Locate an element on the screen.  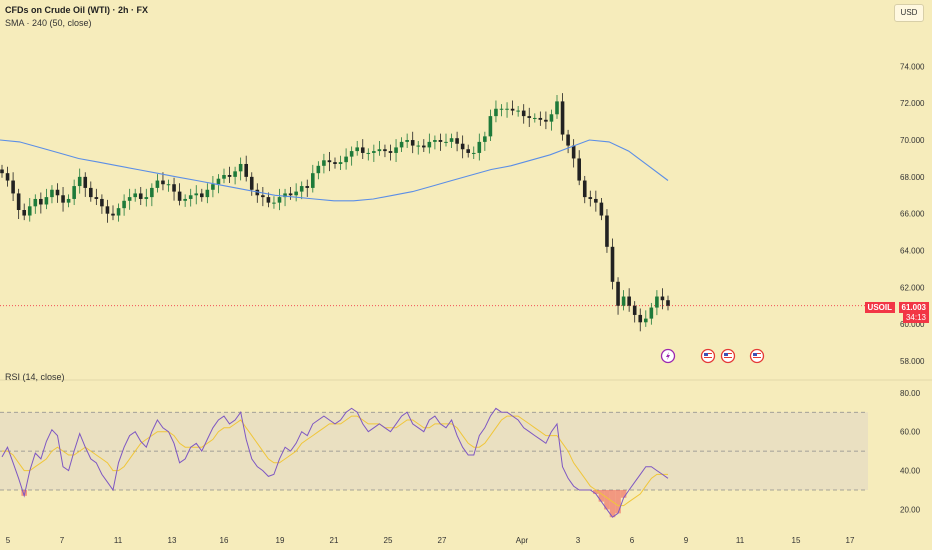
price-axis-tick: 58.000 is located at coordinates (912, 361).